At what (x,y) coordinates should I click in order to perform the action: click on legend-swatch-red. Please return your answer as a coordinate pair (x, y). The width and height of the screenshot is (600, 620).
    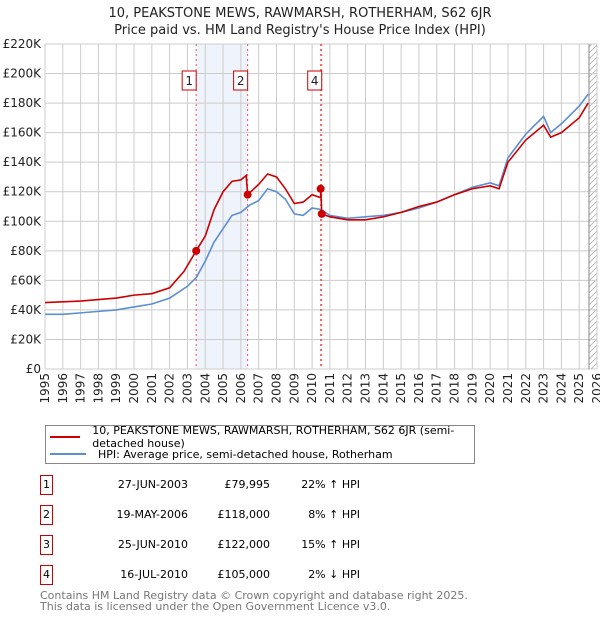
    Looking at the image, I should click on (65, 437).